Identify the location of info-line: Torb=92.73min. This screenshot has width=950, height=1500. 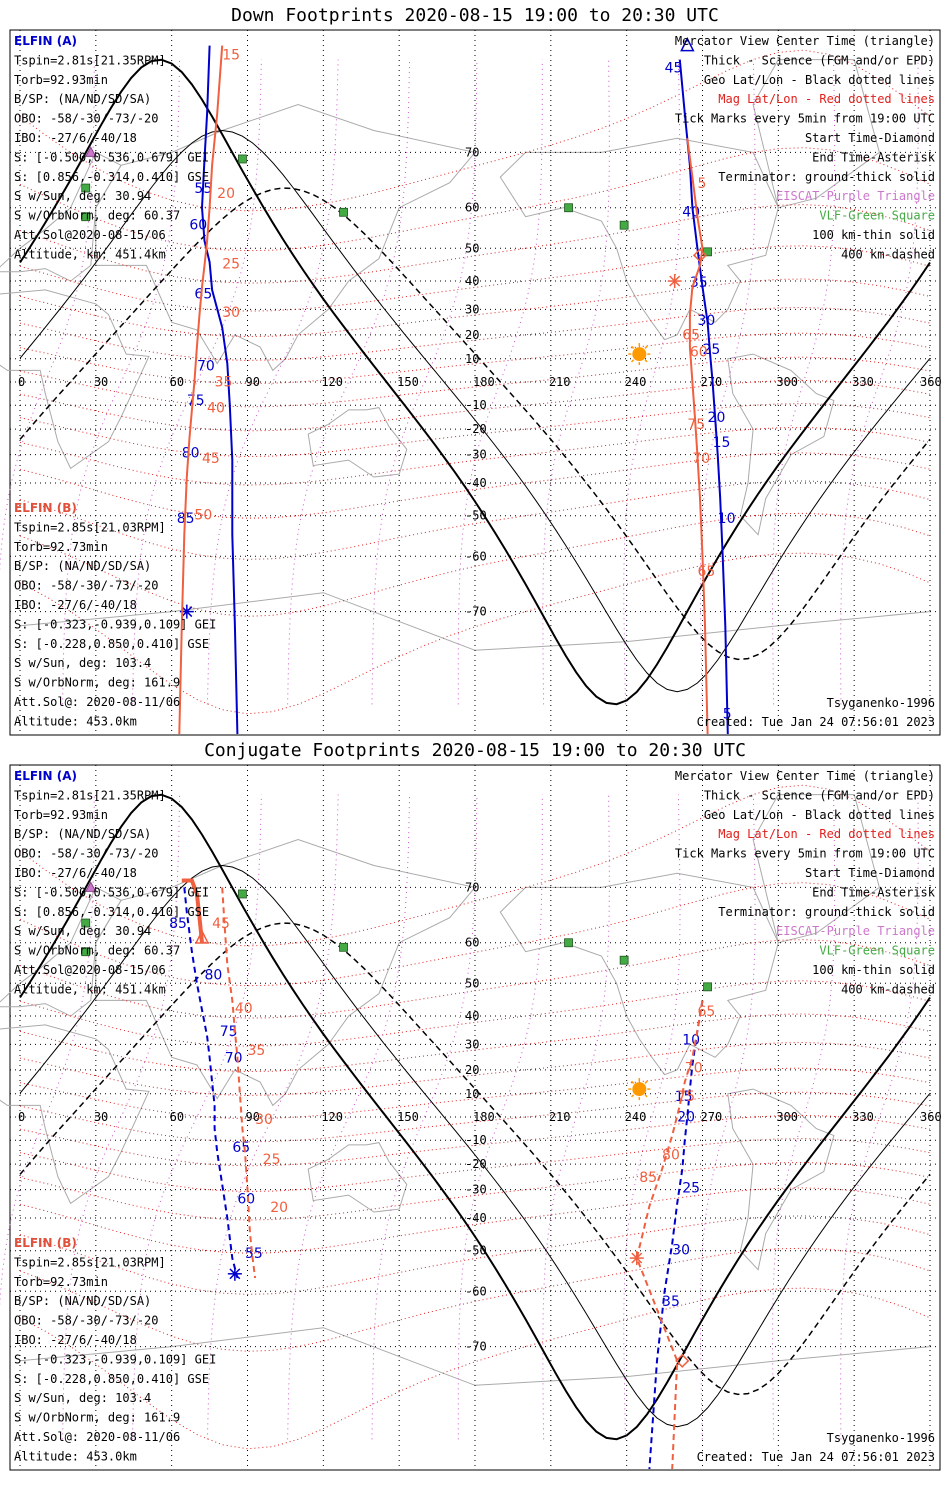
(61, 1282).